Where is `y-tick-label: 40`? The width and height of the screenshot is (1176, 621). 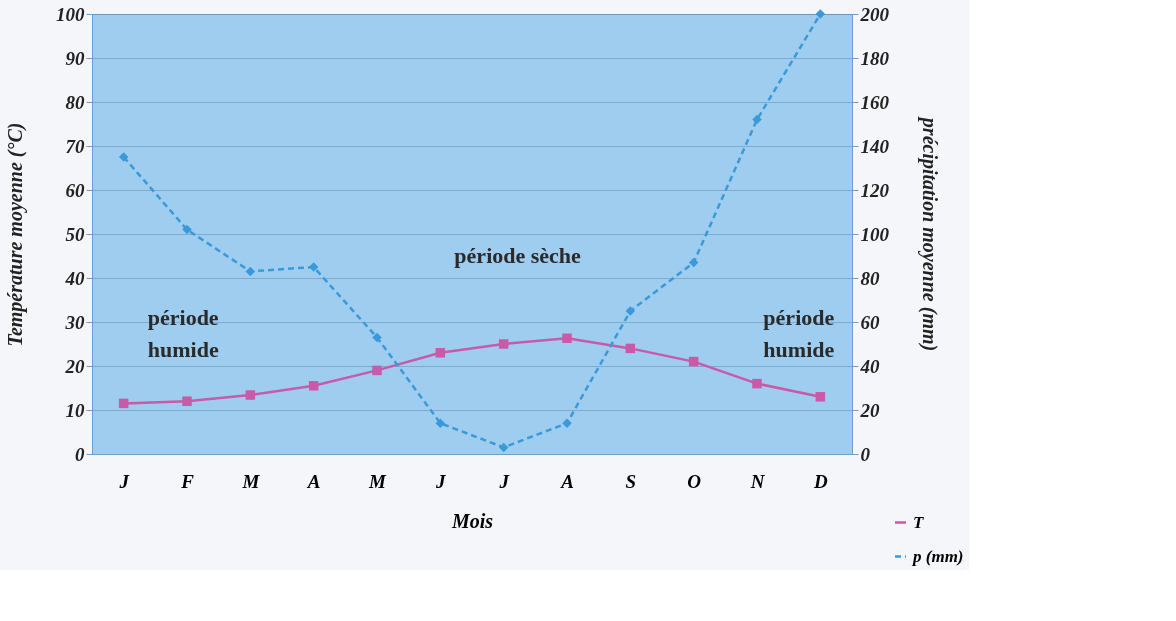
y-tick-label: 40 is located at coordinates (74, 278).